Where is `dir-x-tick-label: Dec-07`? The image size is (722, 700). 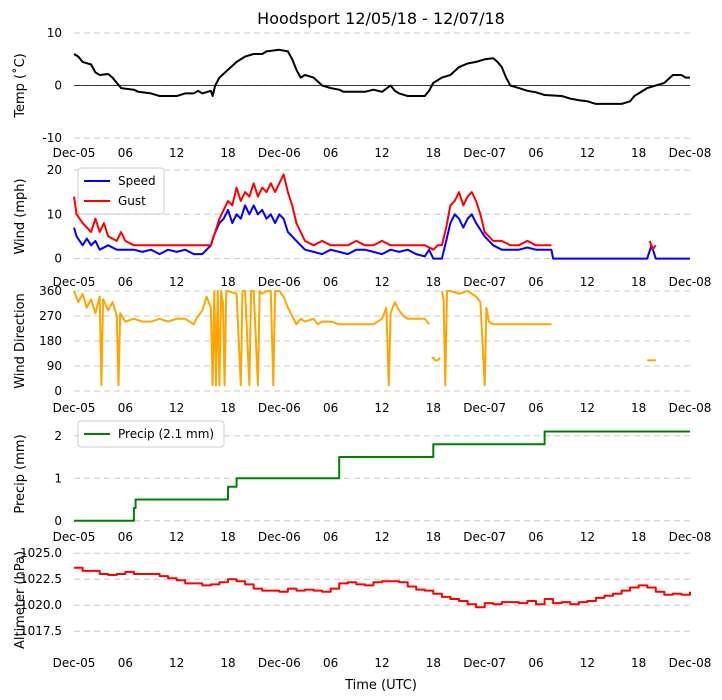
dir-x-tick-label: Dec-07 is located at coordinates (484, 408).